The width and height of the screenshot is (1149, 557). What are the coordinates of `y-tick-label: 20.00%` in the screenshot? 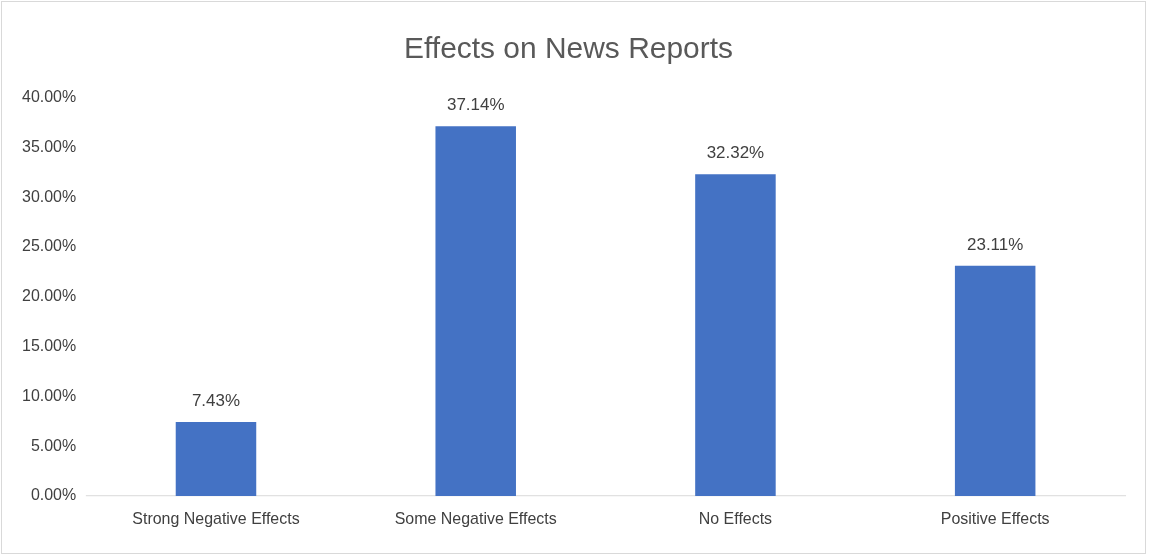 It's located at (49, 296).